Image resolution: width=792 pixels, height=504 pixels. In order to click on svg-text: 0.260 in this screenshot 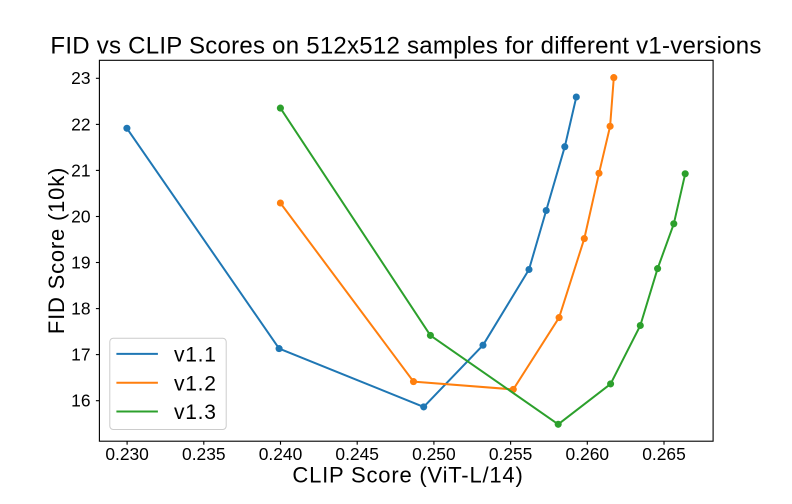, I will do `click(588, 454)`.